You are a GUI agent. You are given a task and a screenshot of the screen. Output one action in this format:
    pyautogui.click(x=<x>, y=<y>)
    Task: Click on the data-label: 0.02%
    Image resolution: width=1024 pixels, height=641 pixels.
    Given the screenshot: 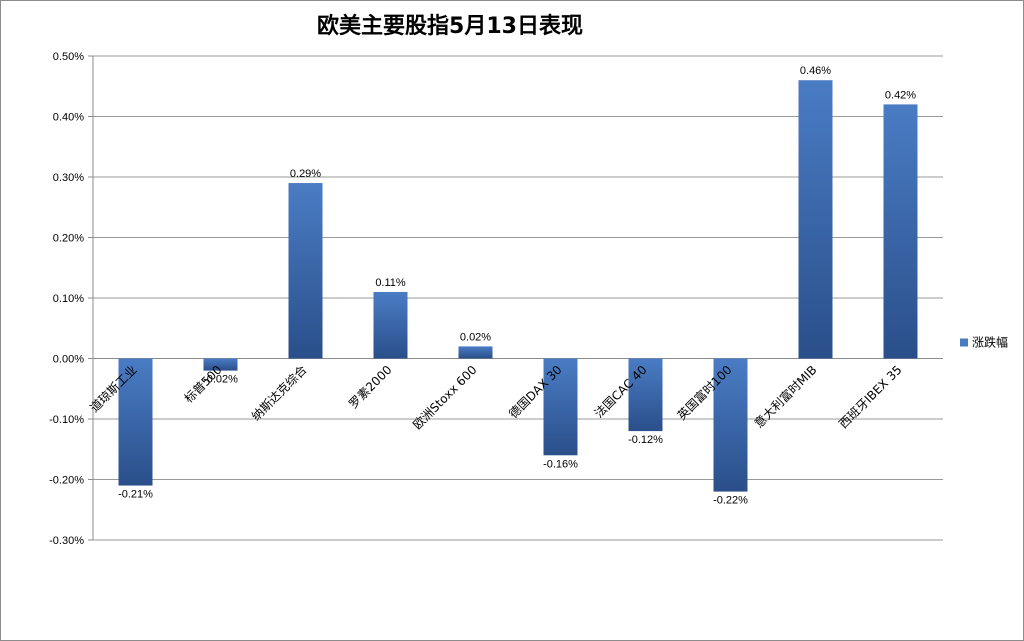 What is the action you would take?
    pyautogui.click(x=475, y=337)
    